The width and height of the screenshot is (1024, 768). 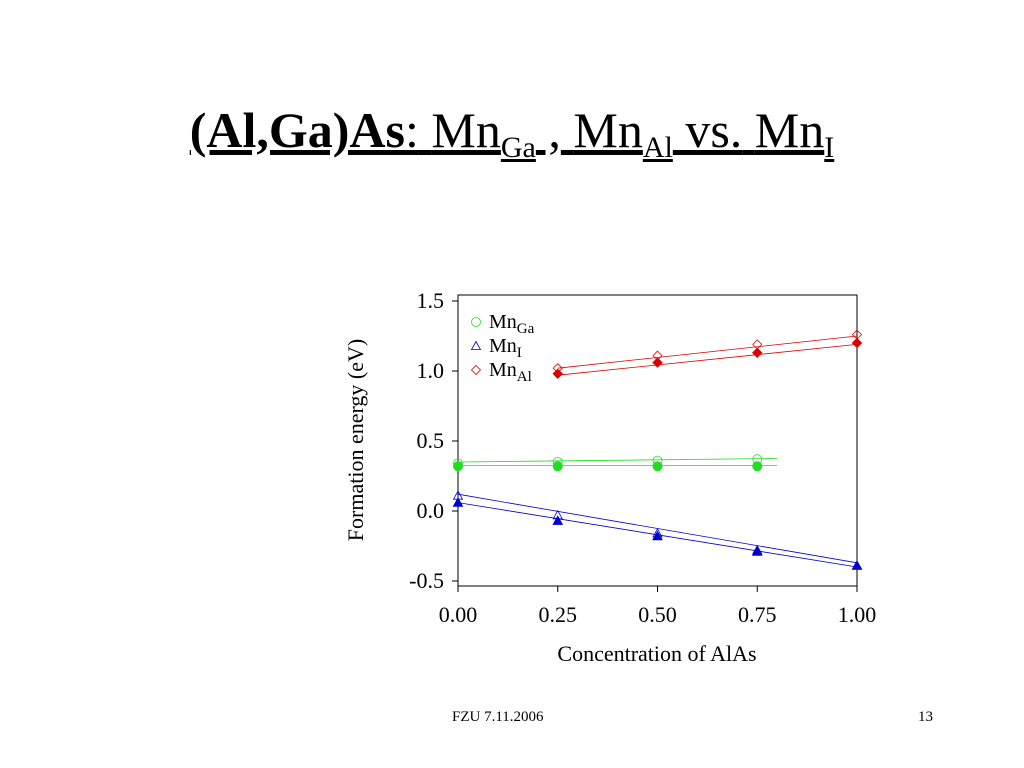 I want to click on legend-diamond-symbol, so click(x=476, y=370).